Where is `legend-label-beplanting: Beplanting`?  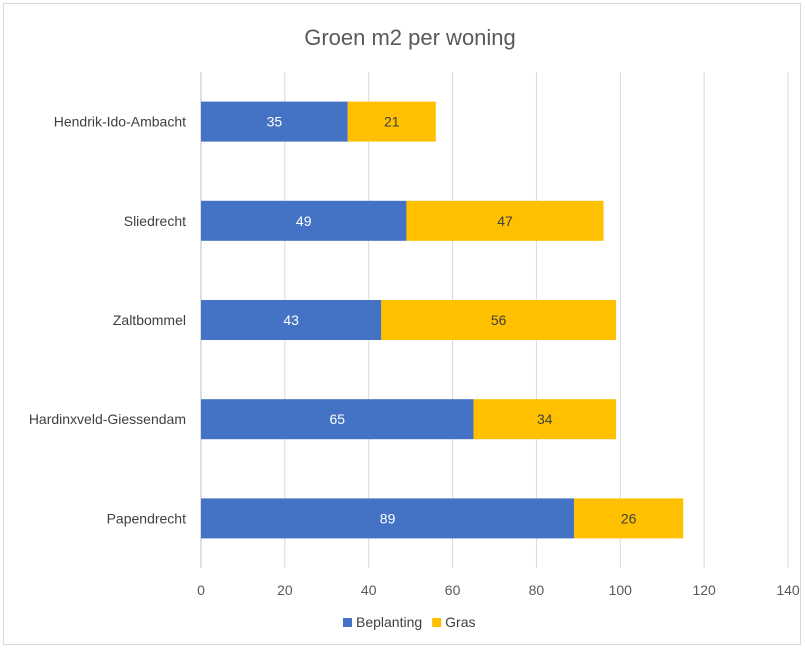
legend-label-beplanting: Beplanting is located at coordinates (389, 622).